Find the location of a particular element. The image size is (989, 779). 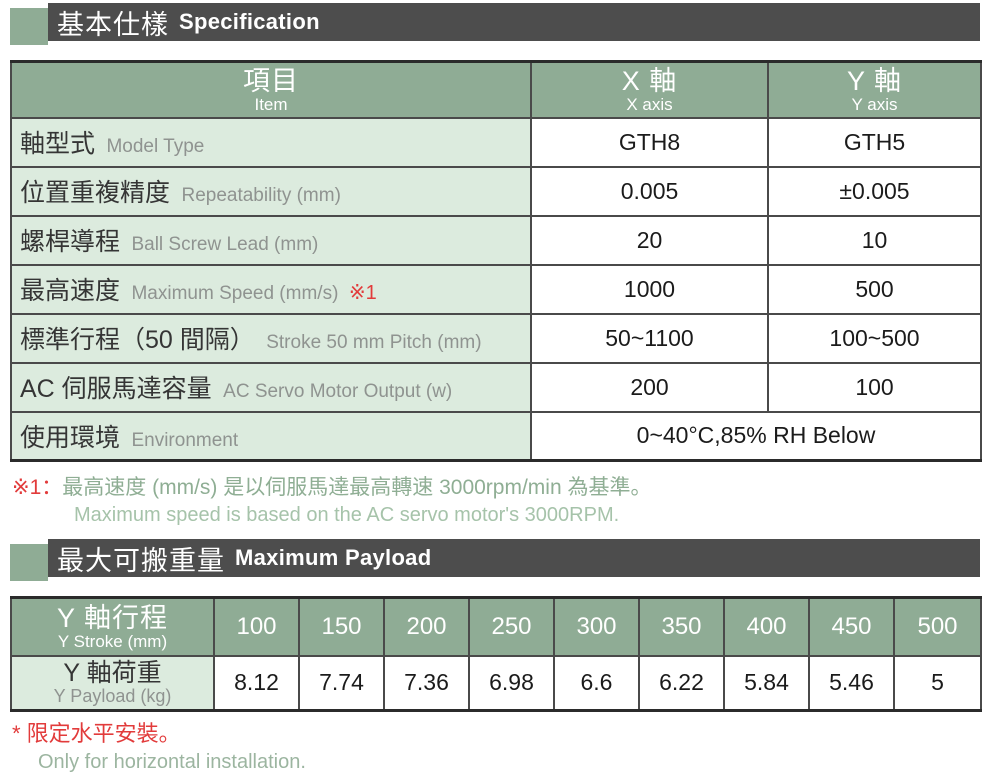

row-label: 最高速度 Maximum Speed (mm/s) ※1 is located at coordinates (271, 289).